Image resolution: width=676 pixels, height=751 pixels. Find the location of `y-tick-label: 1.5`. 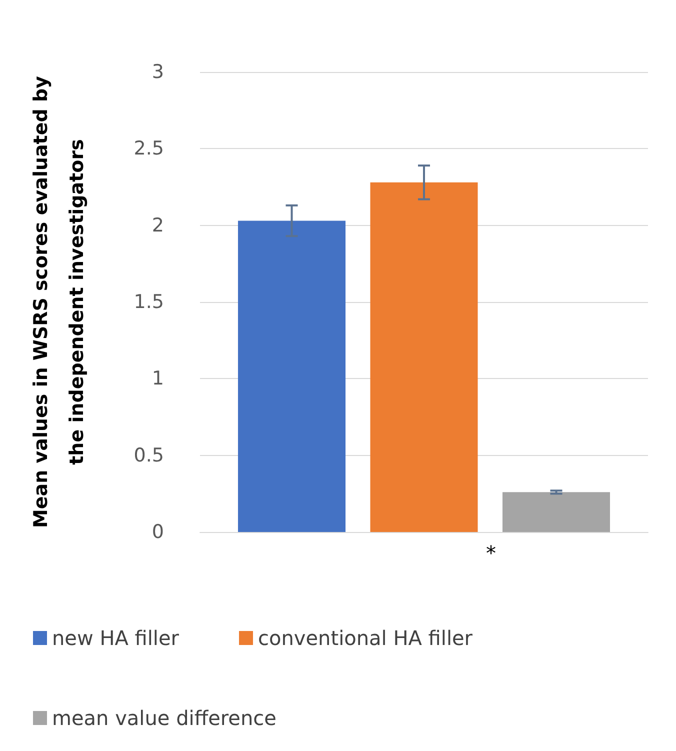

y-tick-label: 1.5 is located at coordinates (149, 302).